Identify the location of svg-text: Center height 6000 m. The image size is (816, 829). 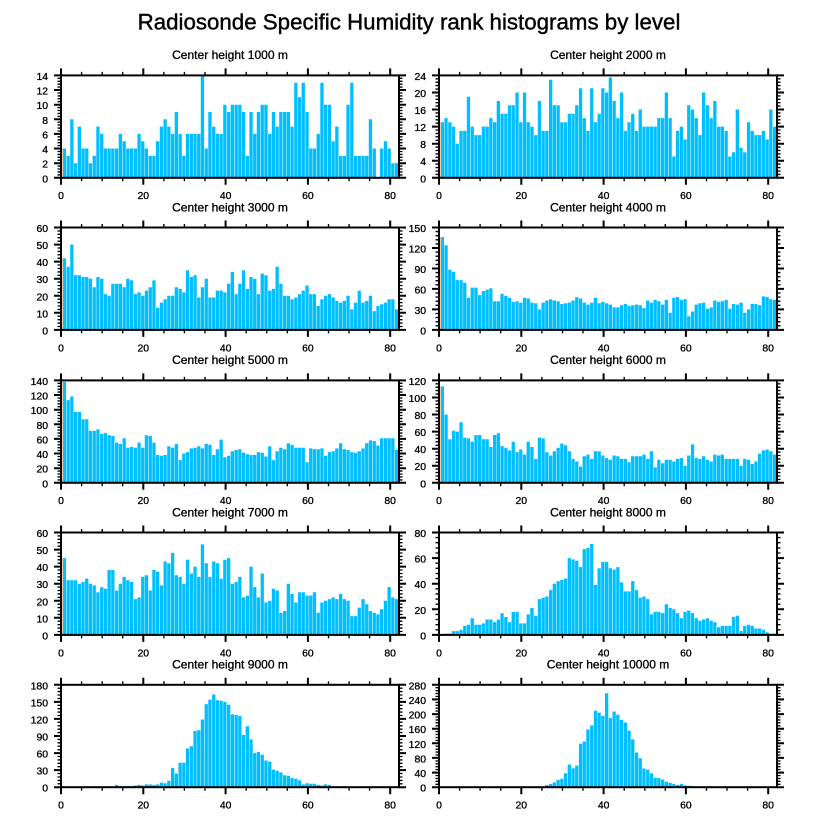
(608, 360).